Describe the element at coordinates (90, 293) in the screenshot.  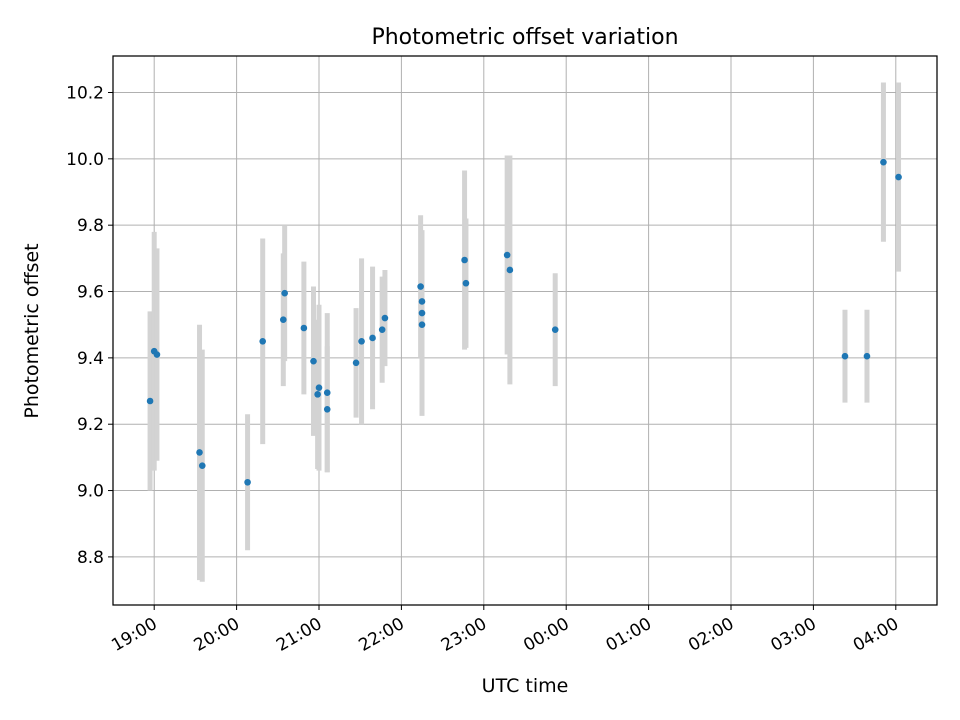
I see `y-tick-label: 9.6` at that location.